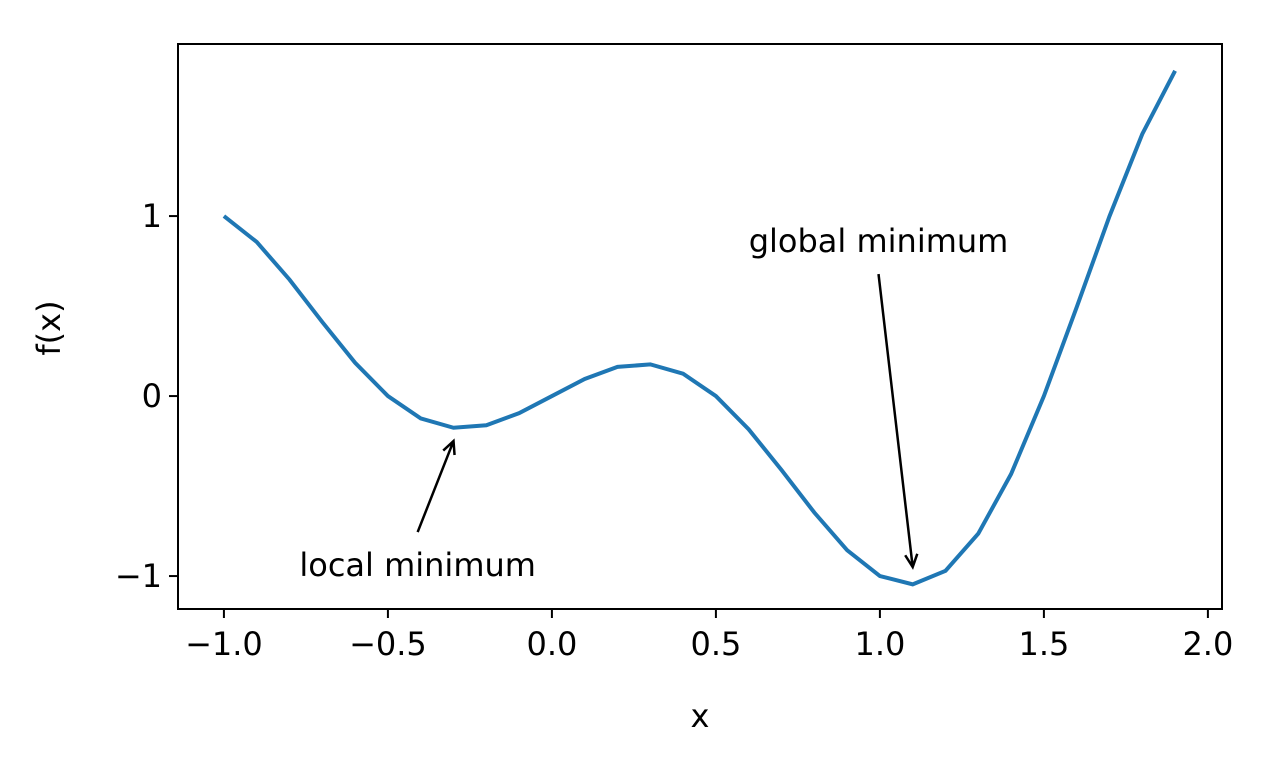  What do you see at coordinates (417, 565) in the screenshot?
I see `annotation-text: local minimum` at bounding box center [417, 565].